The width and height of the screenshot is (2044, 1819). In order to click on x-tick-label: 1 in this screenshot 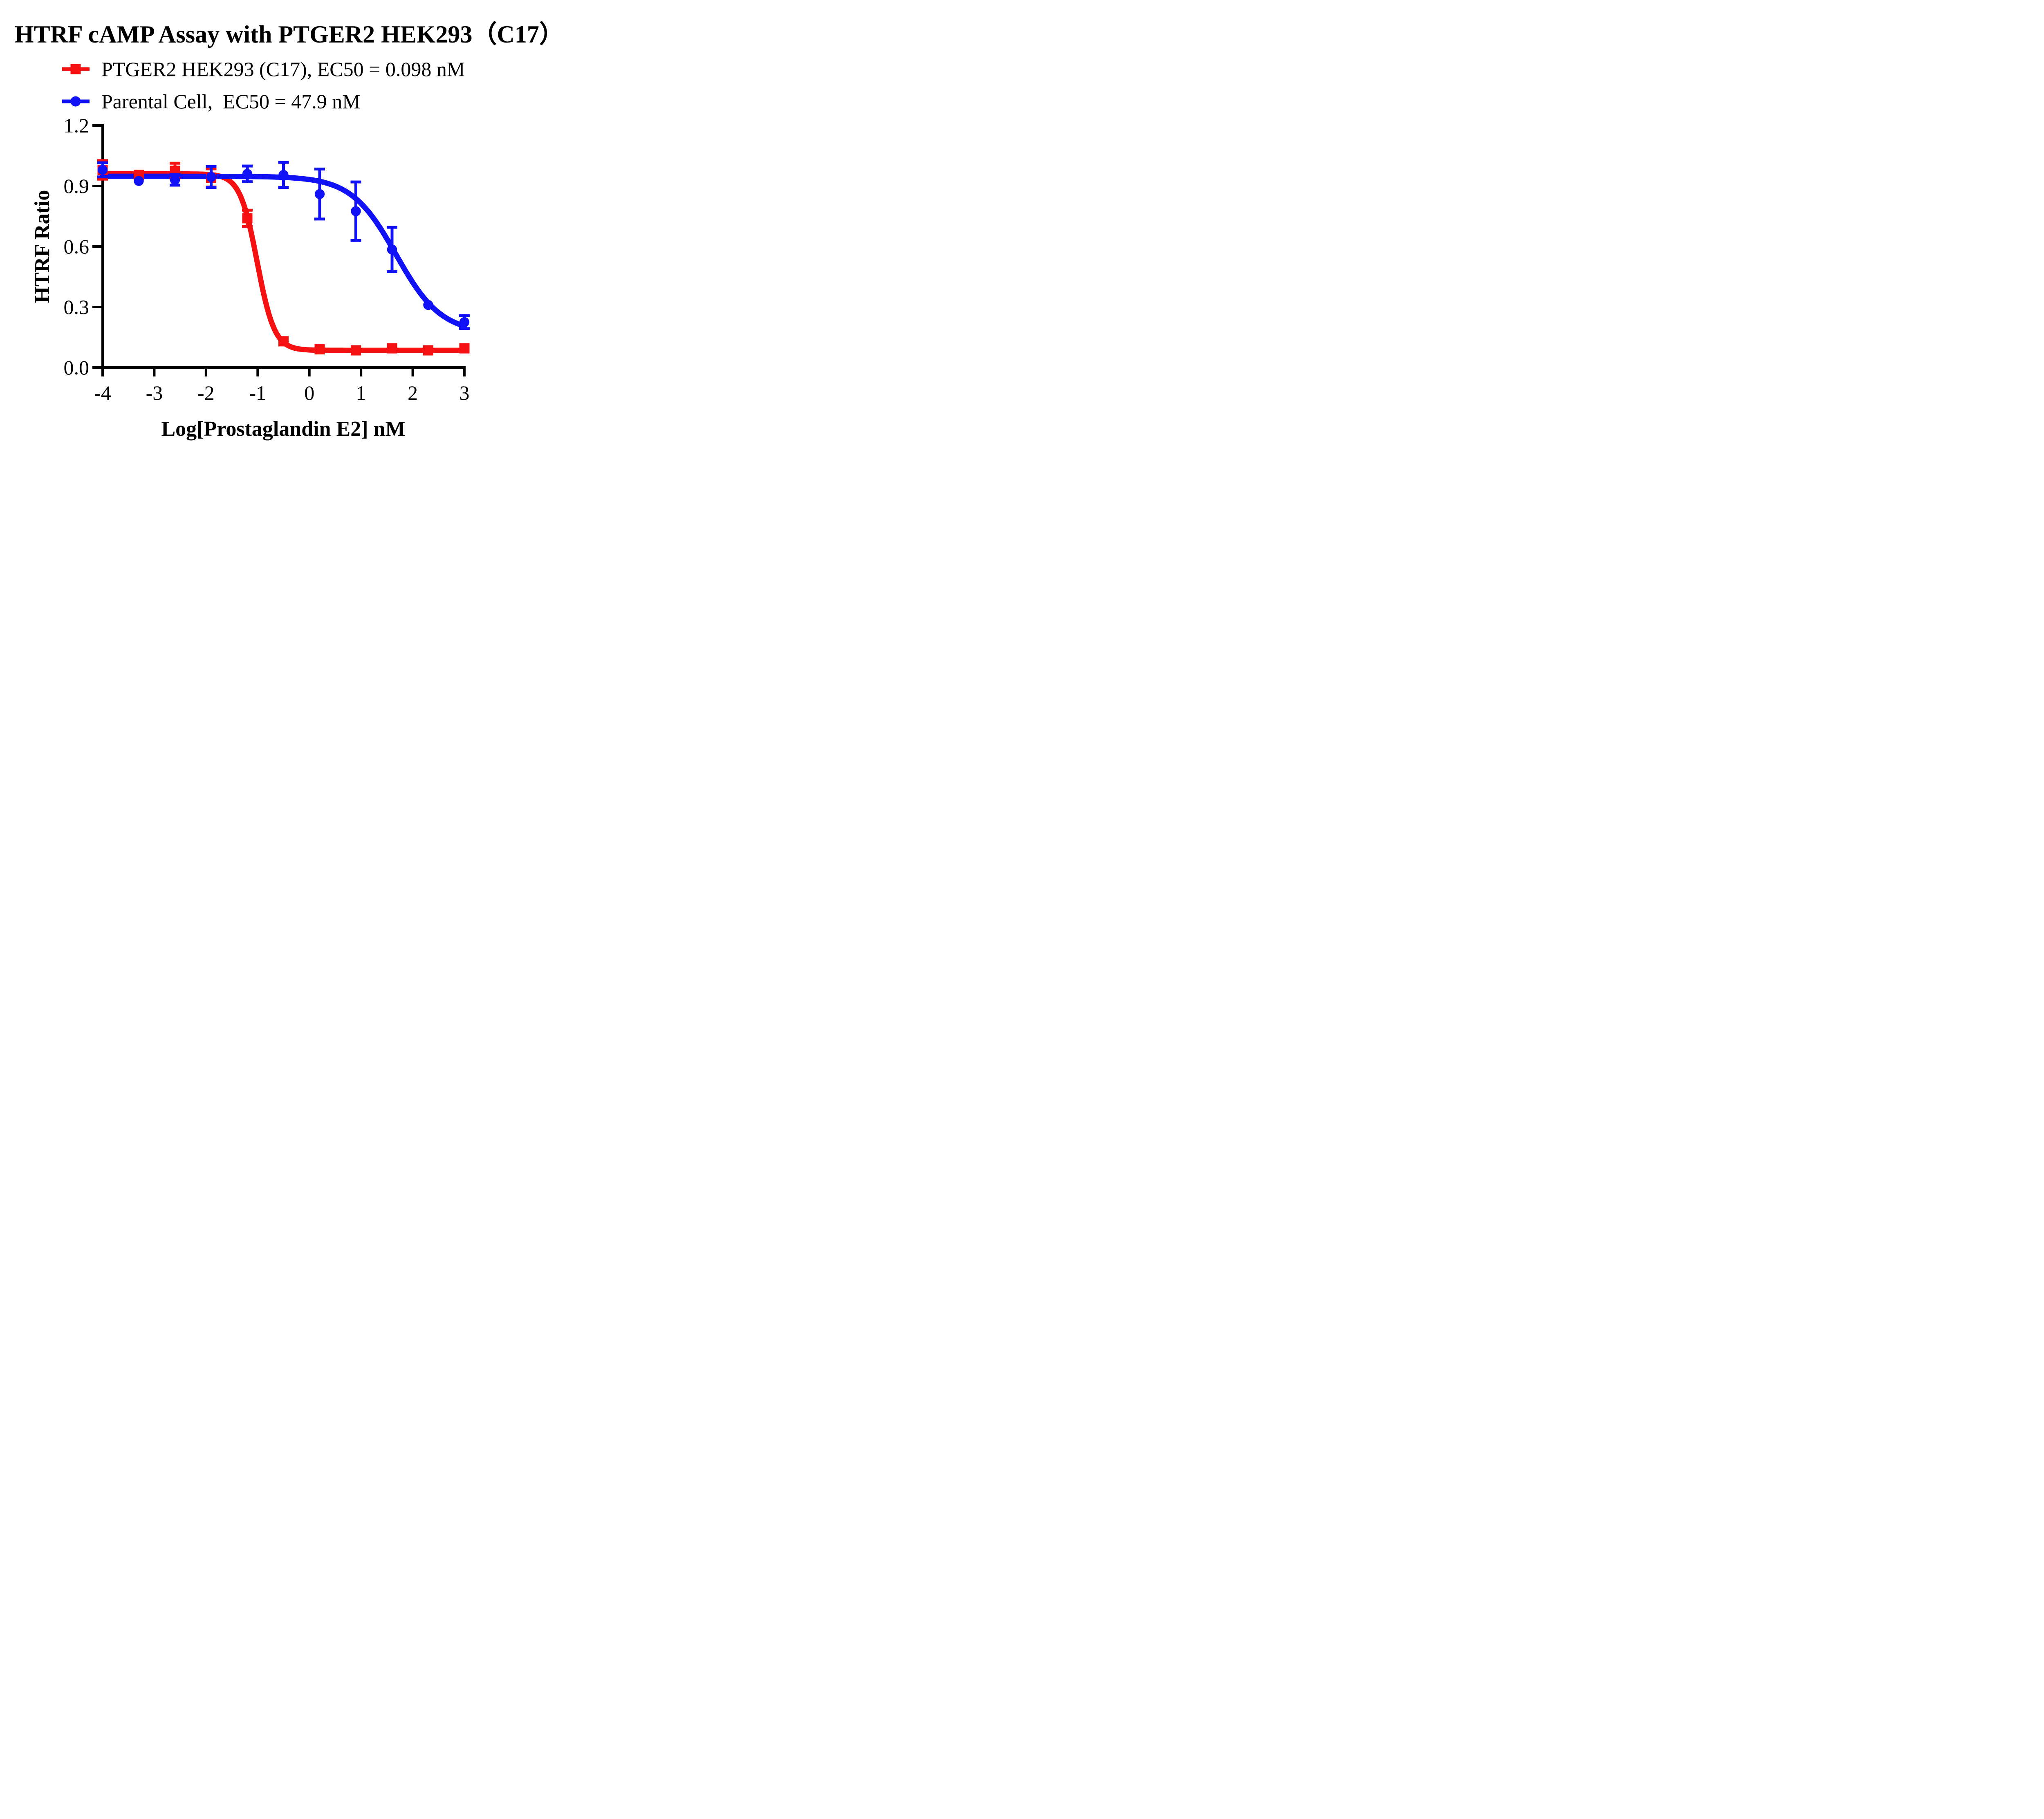, I will do `click(361, 392)`.